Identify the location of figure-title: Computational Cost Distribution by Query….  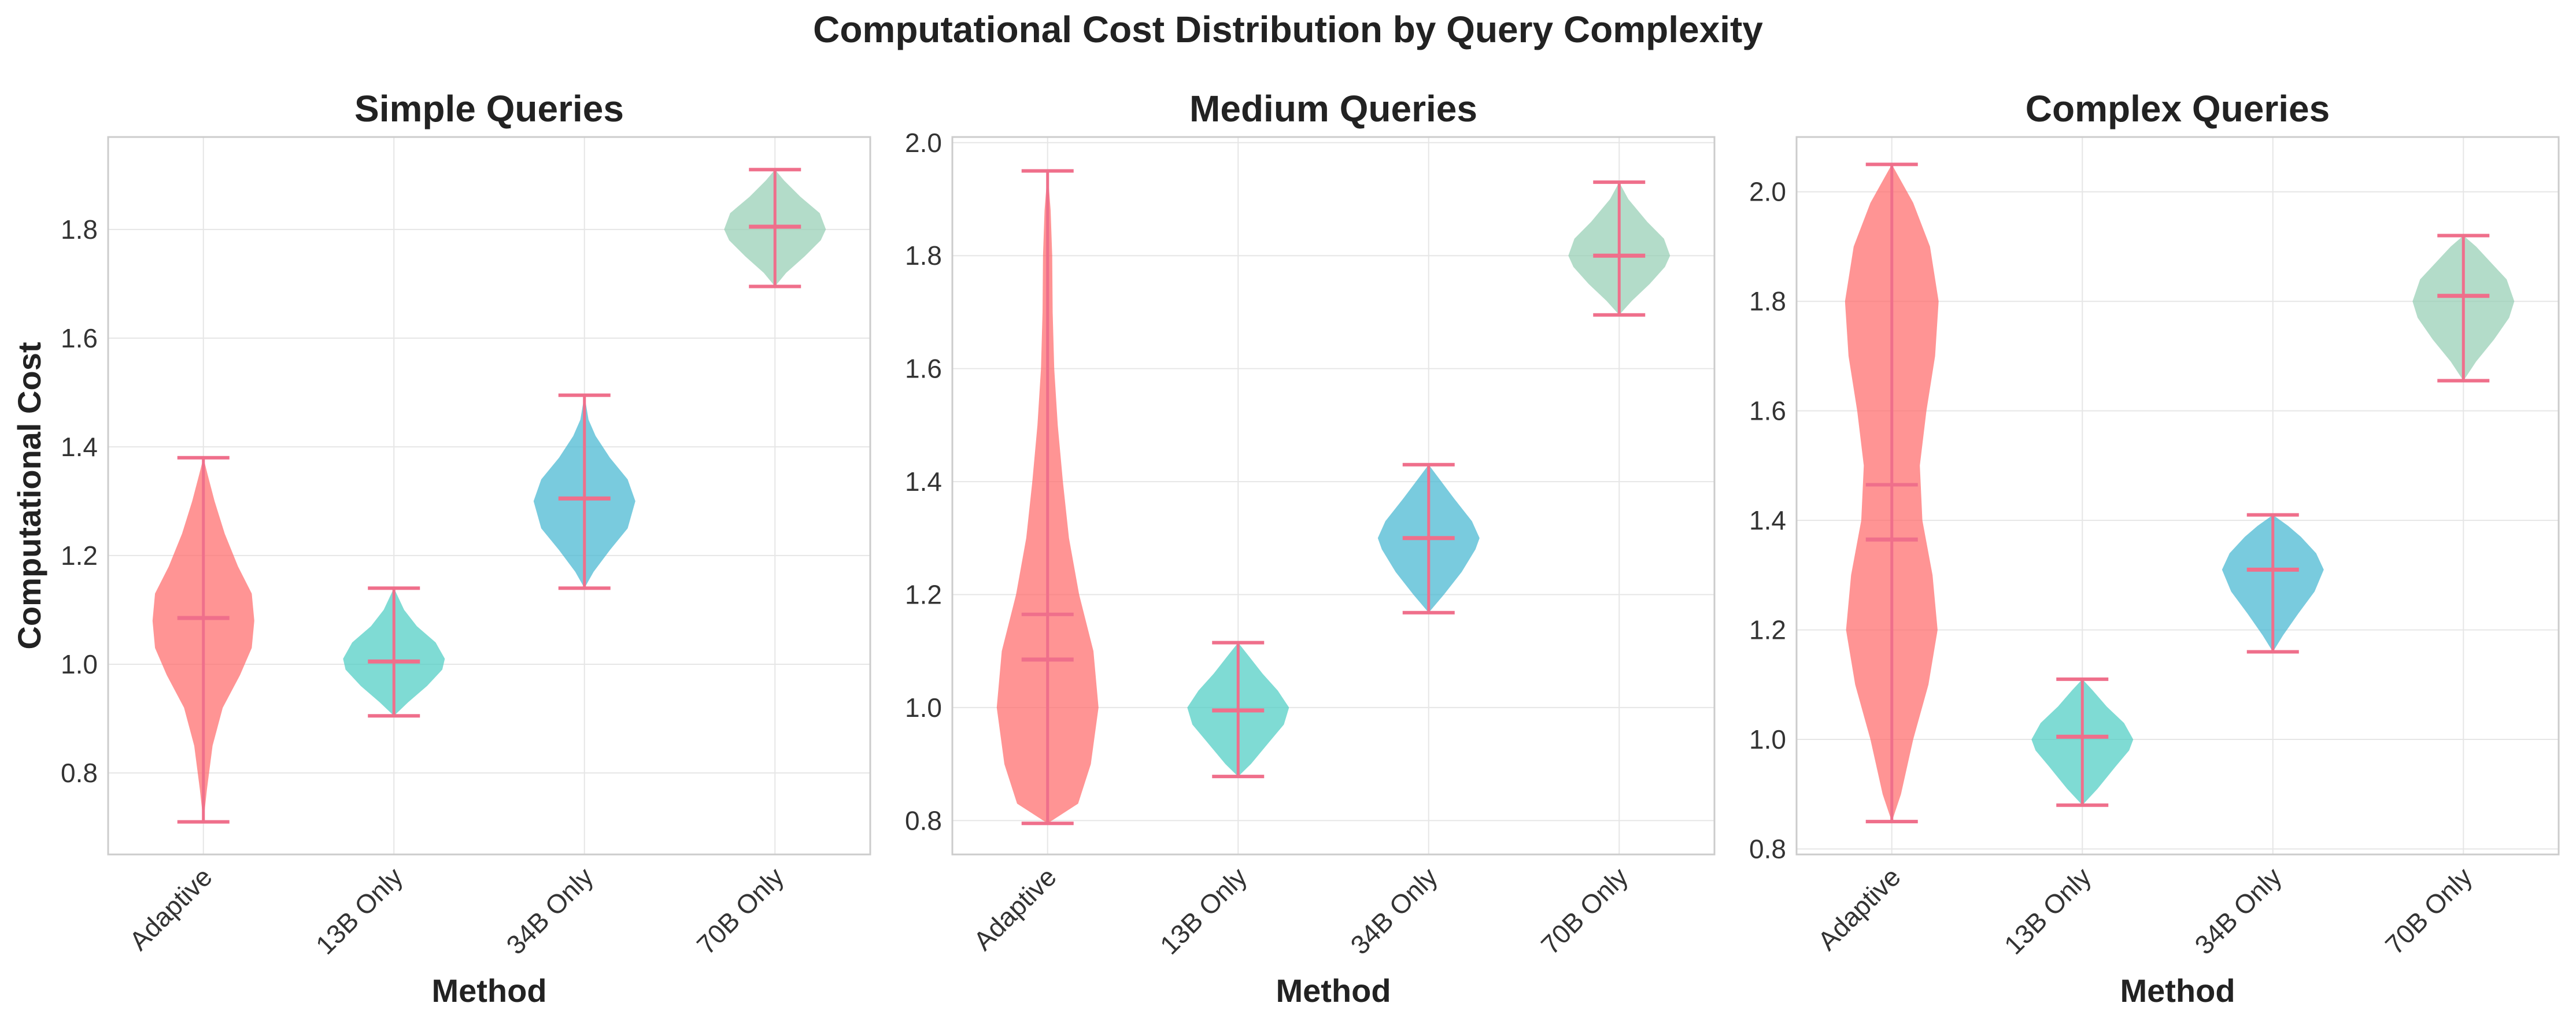
(1288, 29).